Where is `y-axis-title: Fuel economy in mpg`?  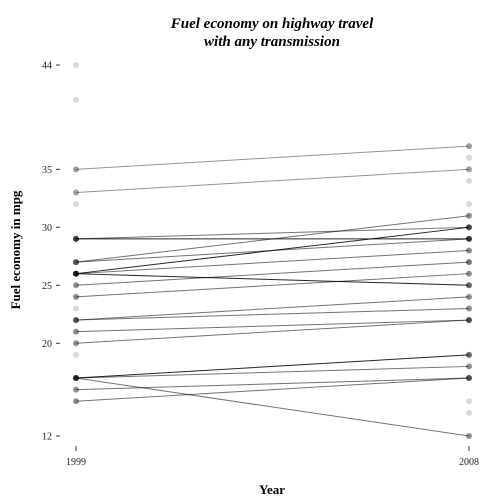 y-axis-title: Fuel economy in mpg is located at coordinates (15, 249).